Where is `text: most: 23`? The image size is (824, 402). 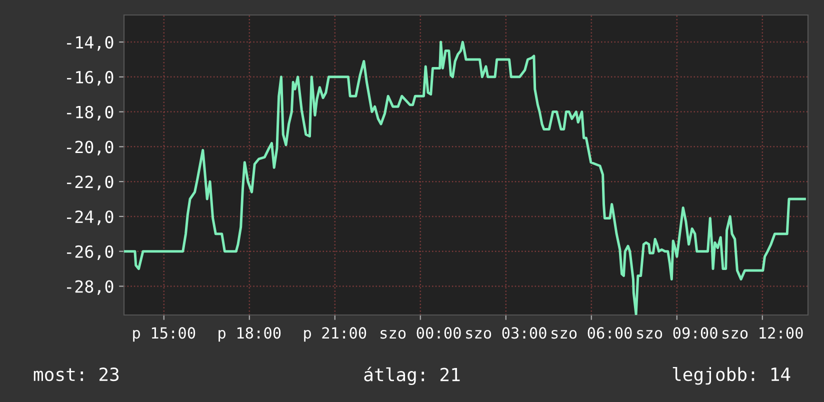 text: most: 23 is located at coordinates (76, 375).